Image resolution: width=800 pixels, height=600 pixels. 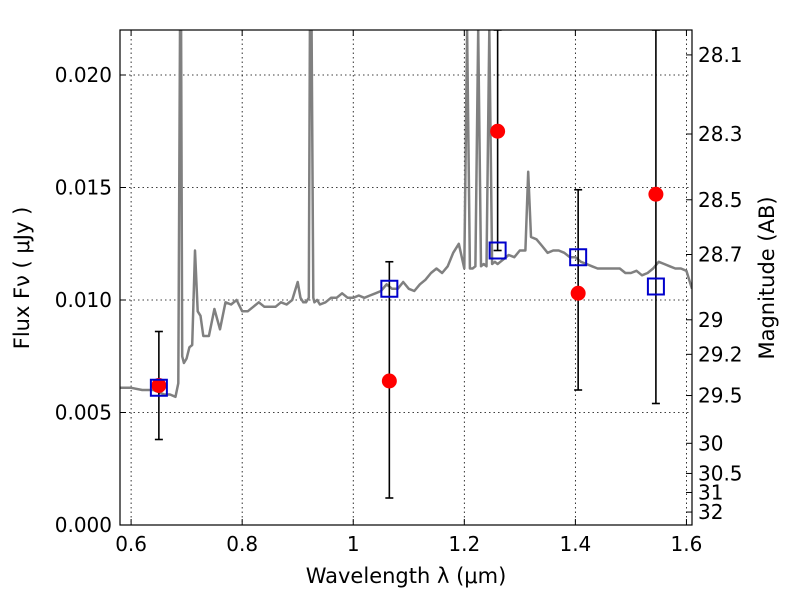 I want to click on x-tick-label: 1.4, so click(x=575, y=544).